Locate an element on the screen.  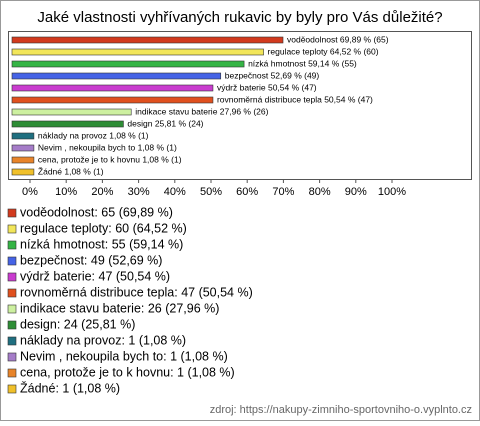
x-tick-label: 30% is located at coordinates (139, 192).